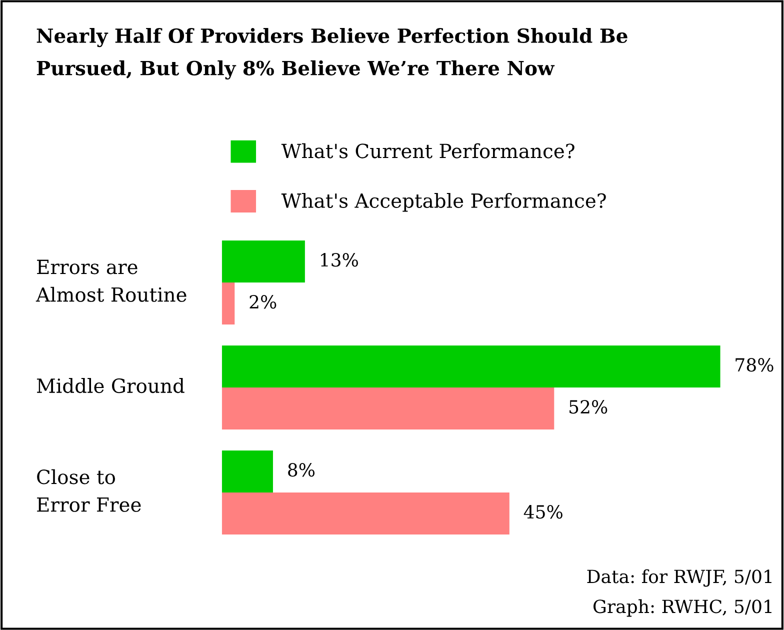  What do you see at coordinates (543, 512) in the screenshot?
I see `data-label: 45%` at bounding box center [543, 512].